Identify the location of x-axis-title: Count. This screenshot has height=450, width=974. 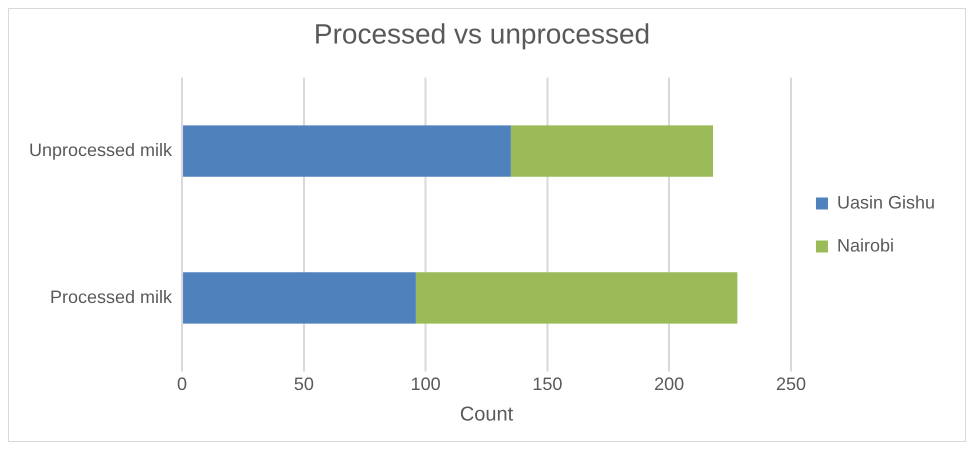
(487, 415).